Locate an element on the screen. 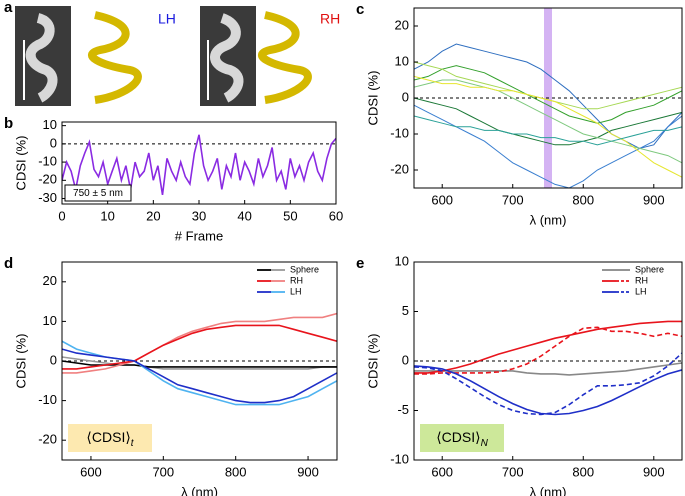 This screenshot has height=496, width=685. annotation: ⟨CDSI⟩N is located at coordinates (462, 439).